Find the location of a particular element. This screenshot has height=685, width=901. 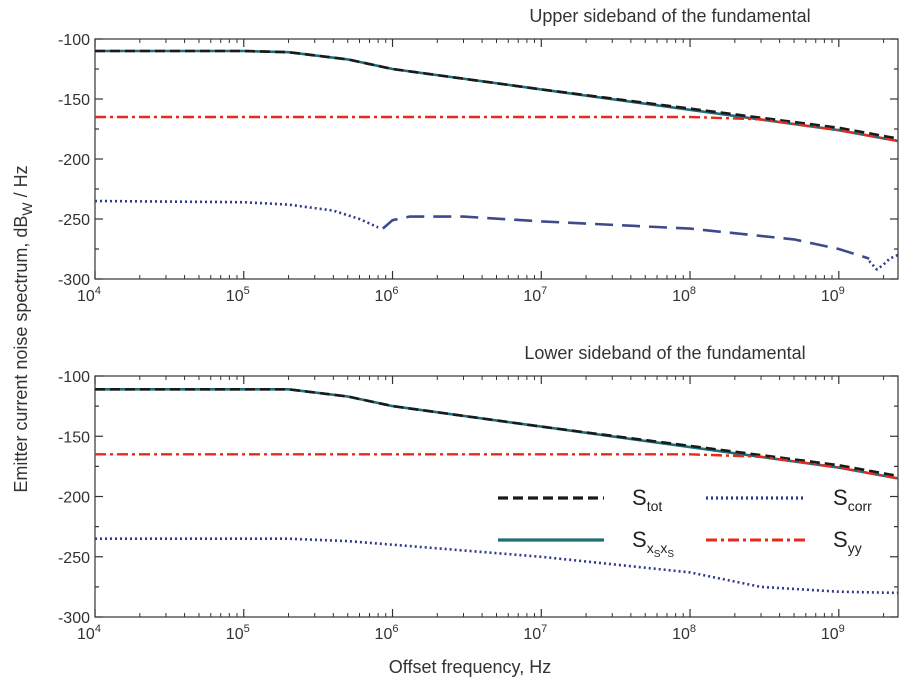

legend-item-s-xsxs: SxSxS is located at coordinates (586, 543).